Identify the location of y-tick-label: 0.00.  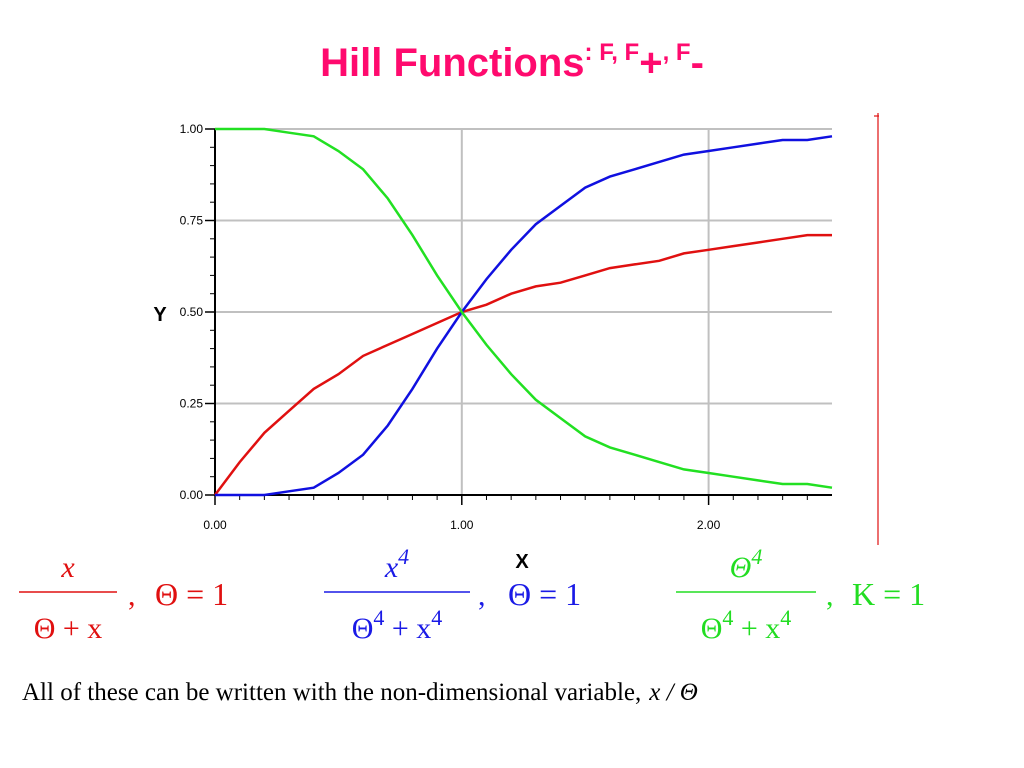
(192, 495).